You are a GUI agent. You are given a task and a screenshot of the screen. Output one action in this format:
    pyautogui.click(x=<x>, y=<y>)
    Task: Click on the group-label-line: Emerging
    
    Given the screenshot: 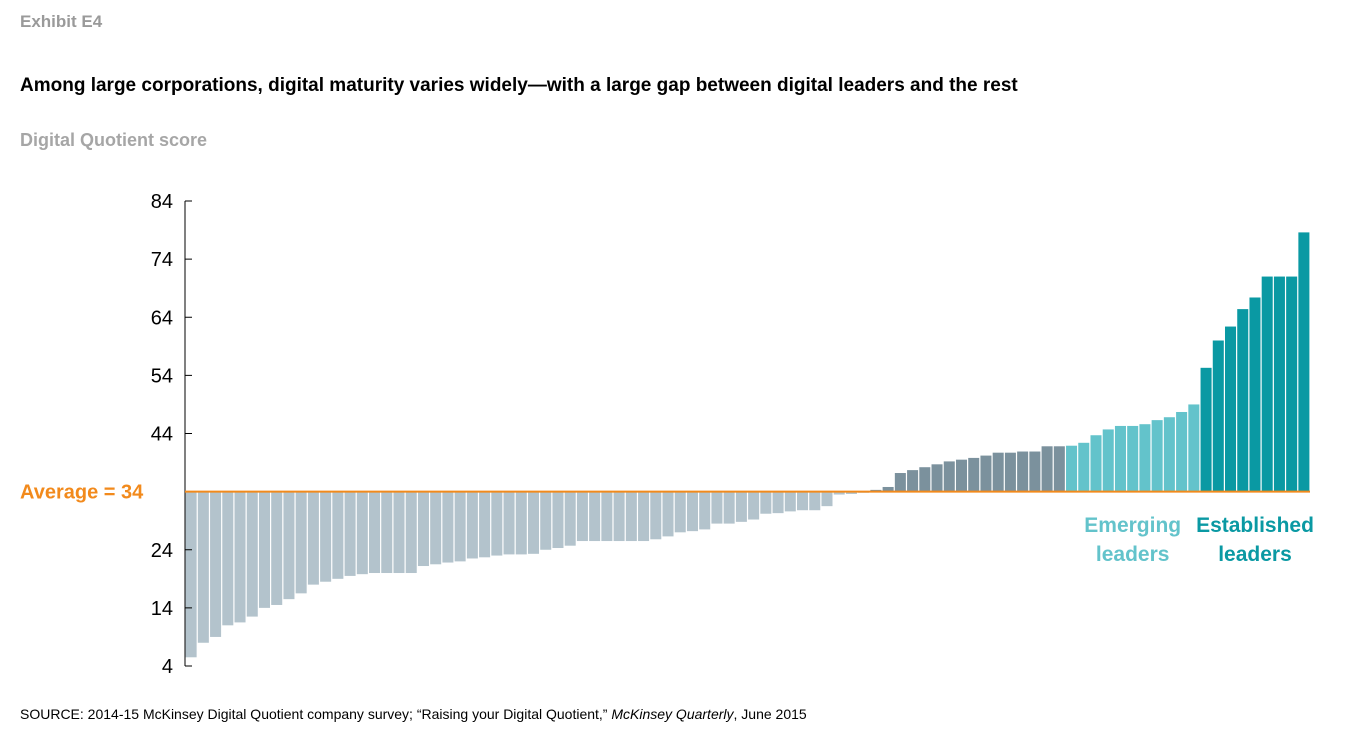 What is the action you would take?
    pyautogui.click(x=1132, y=525)
    